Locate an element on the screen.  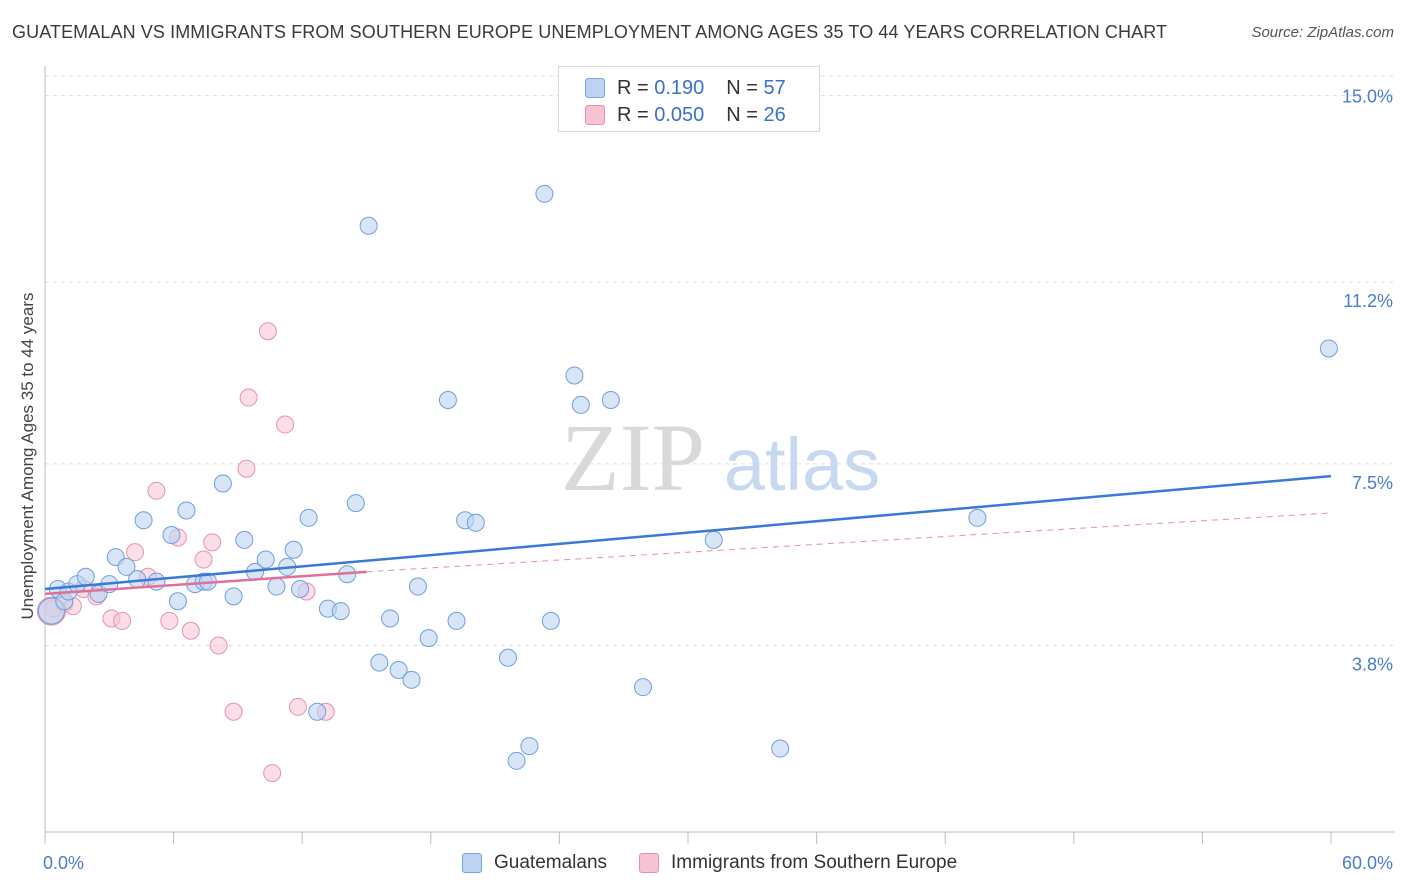
legend-row-guatemalans: R = 0.190 N = 57 is located at coordinates (685, 88).